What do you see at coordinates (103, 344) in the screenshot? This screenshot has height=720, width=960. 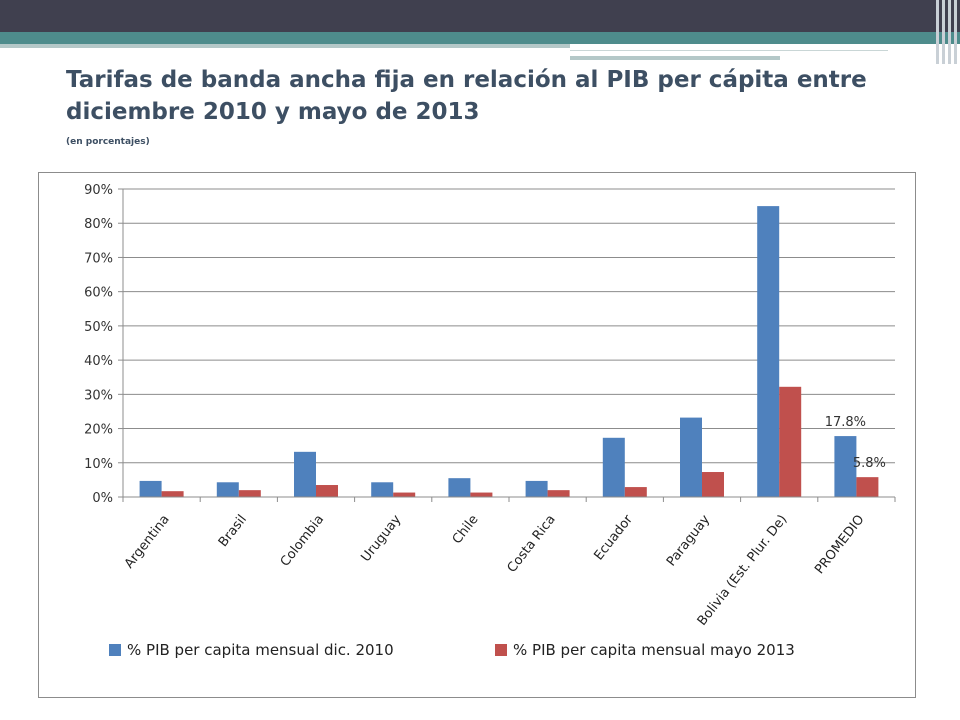 I see `y-axis-ticks: 0% 10% 20% 30% 40% 50% 60% 70% 80% 90%` at bounding box center [103, 344].